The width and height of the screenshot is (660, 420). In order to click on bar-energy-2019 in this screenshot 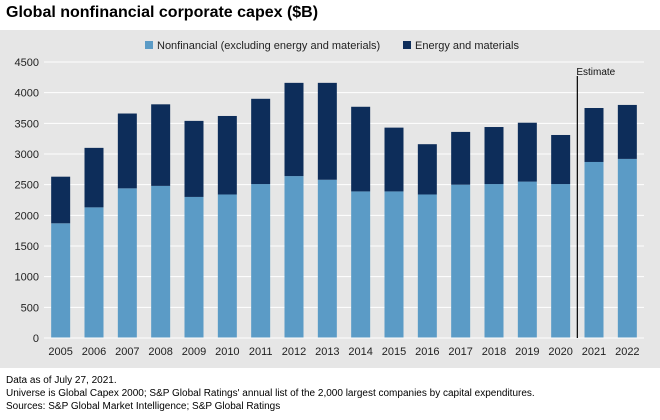, I will do `click(527, 152)`.